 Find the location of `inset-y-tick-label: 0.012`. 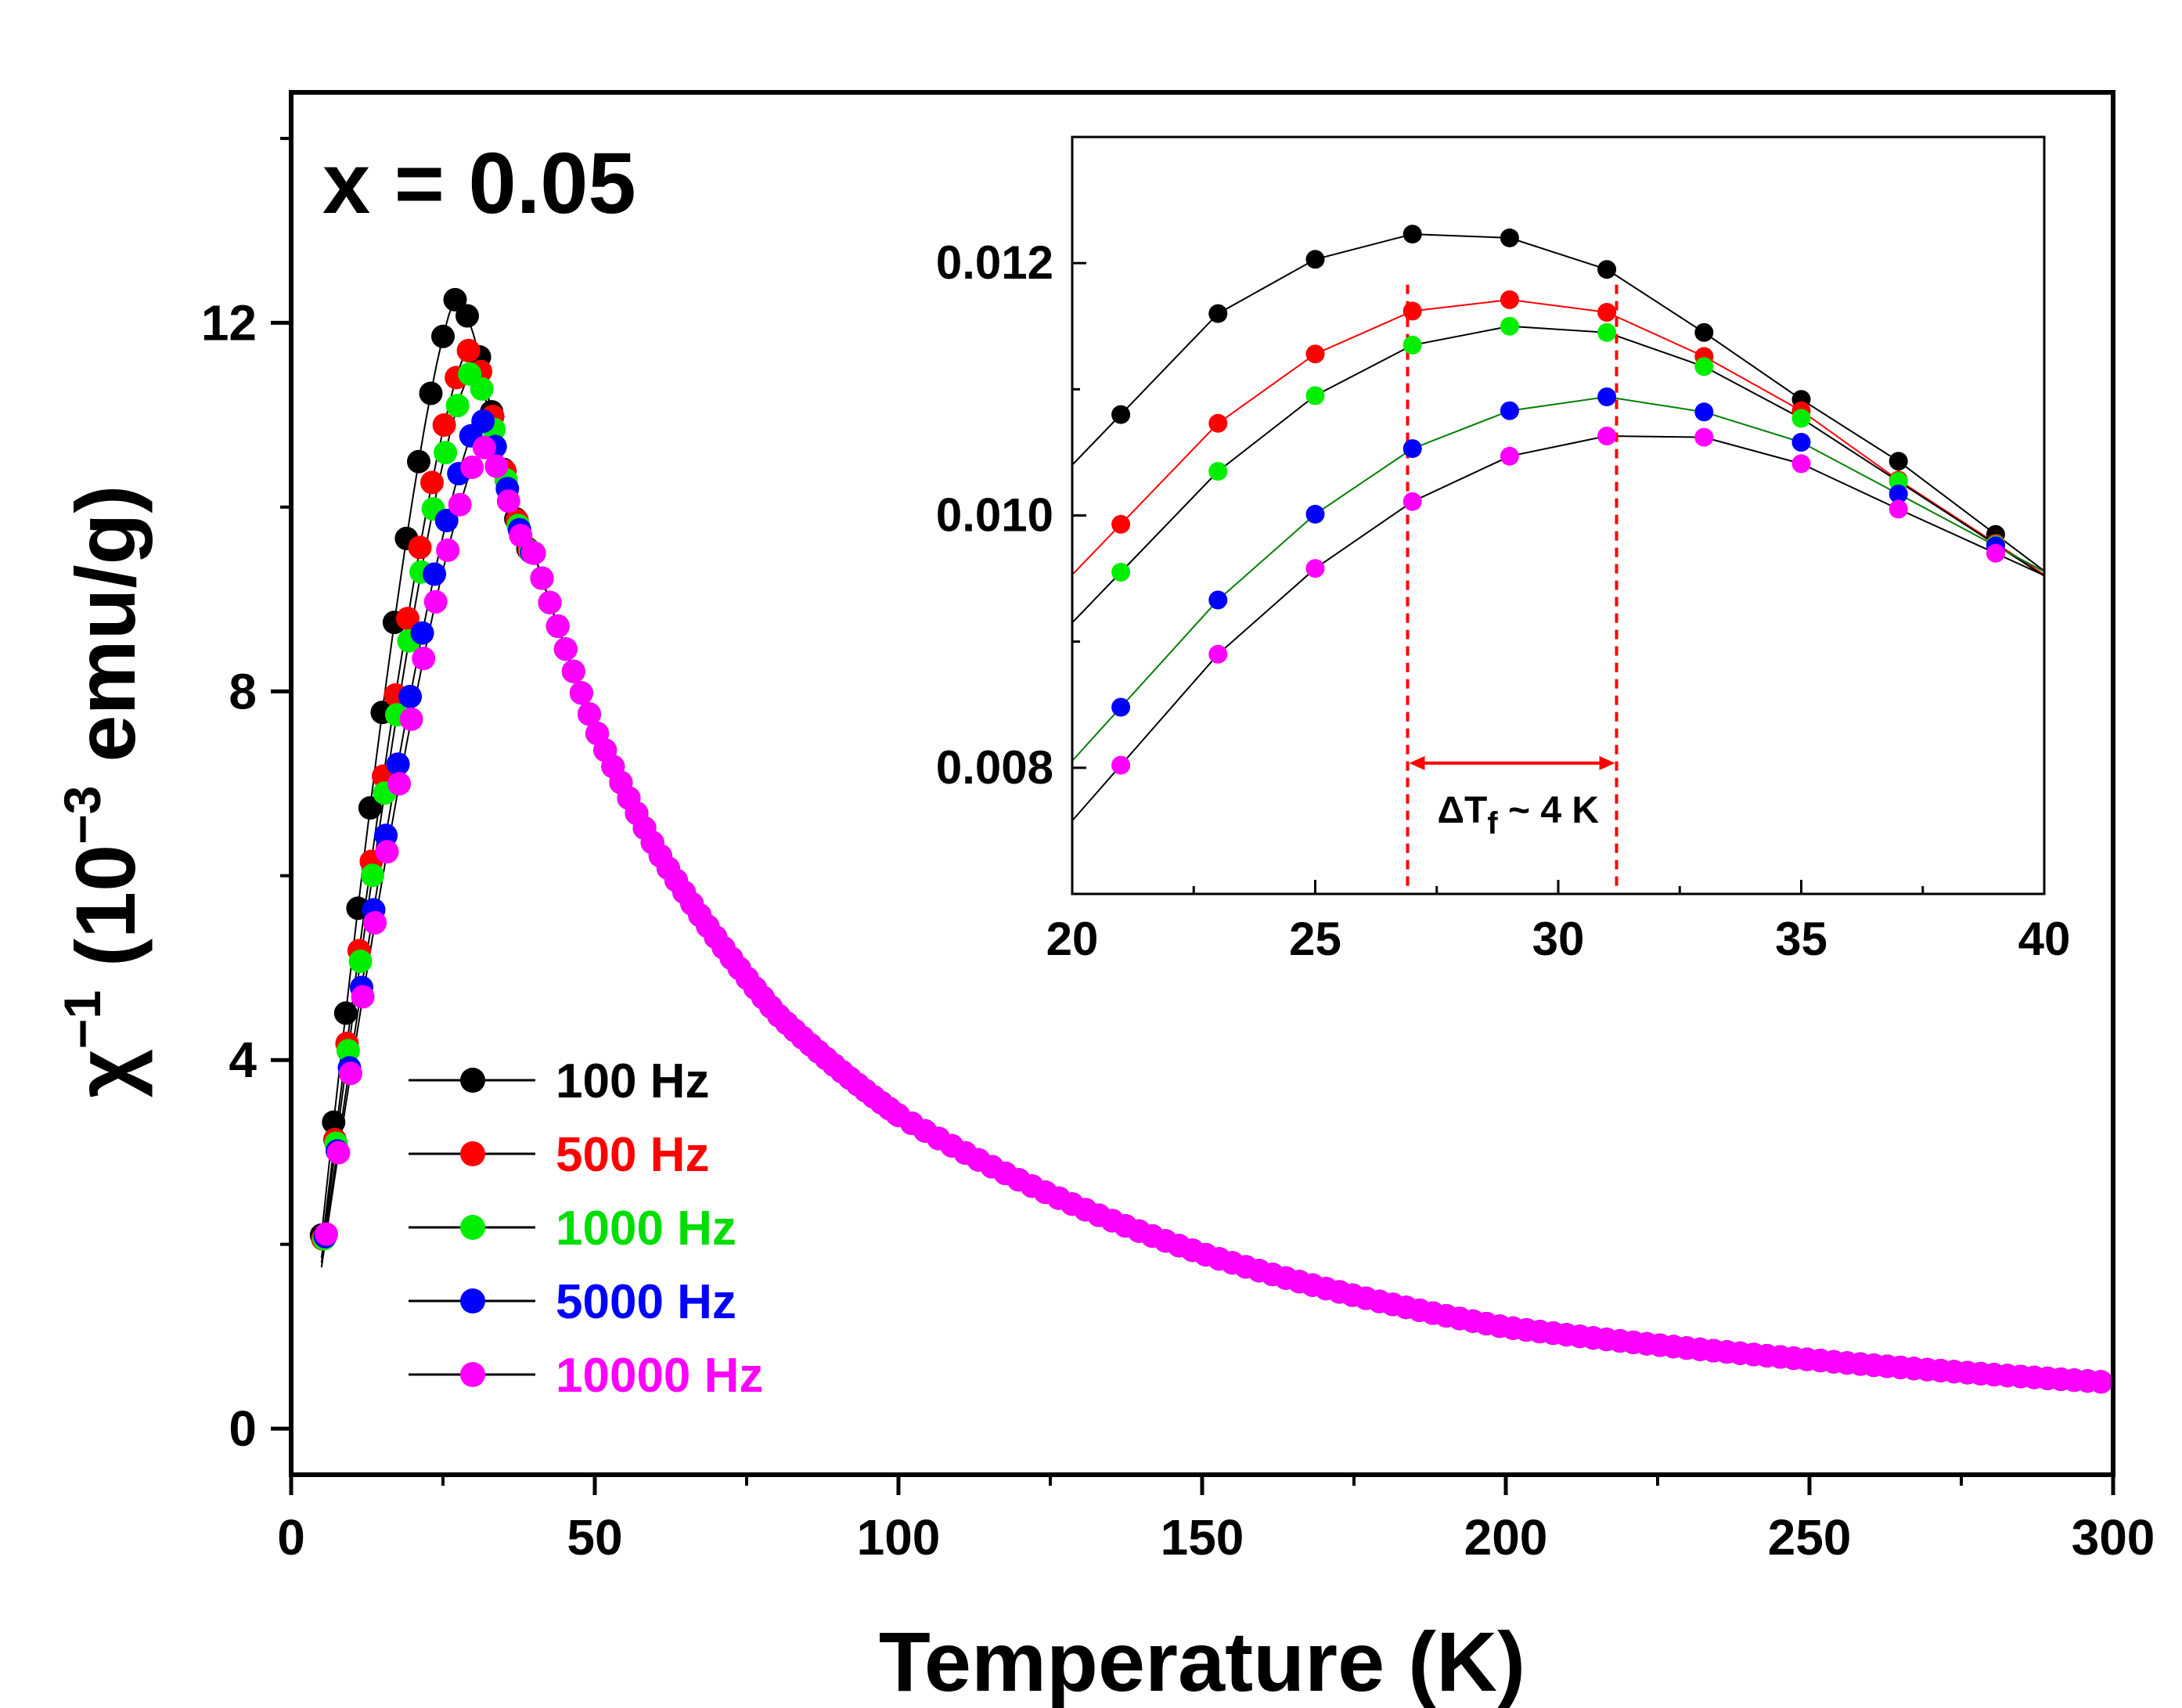

inset-y-tick-label: 0.012 is located at coordinates (994, 262).